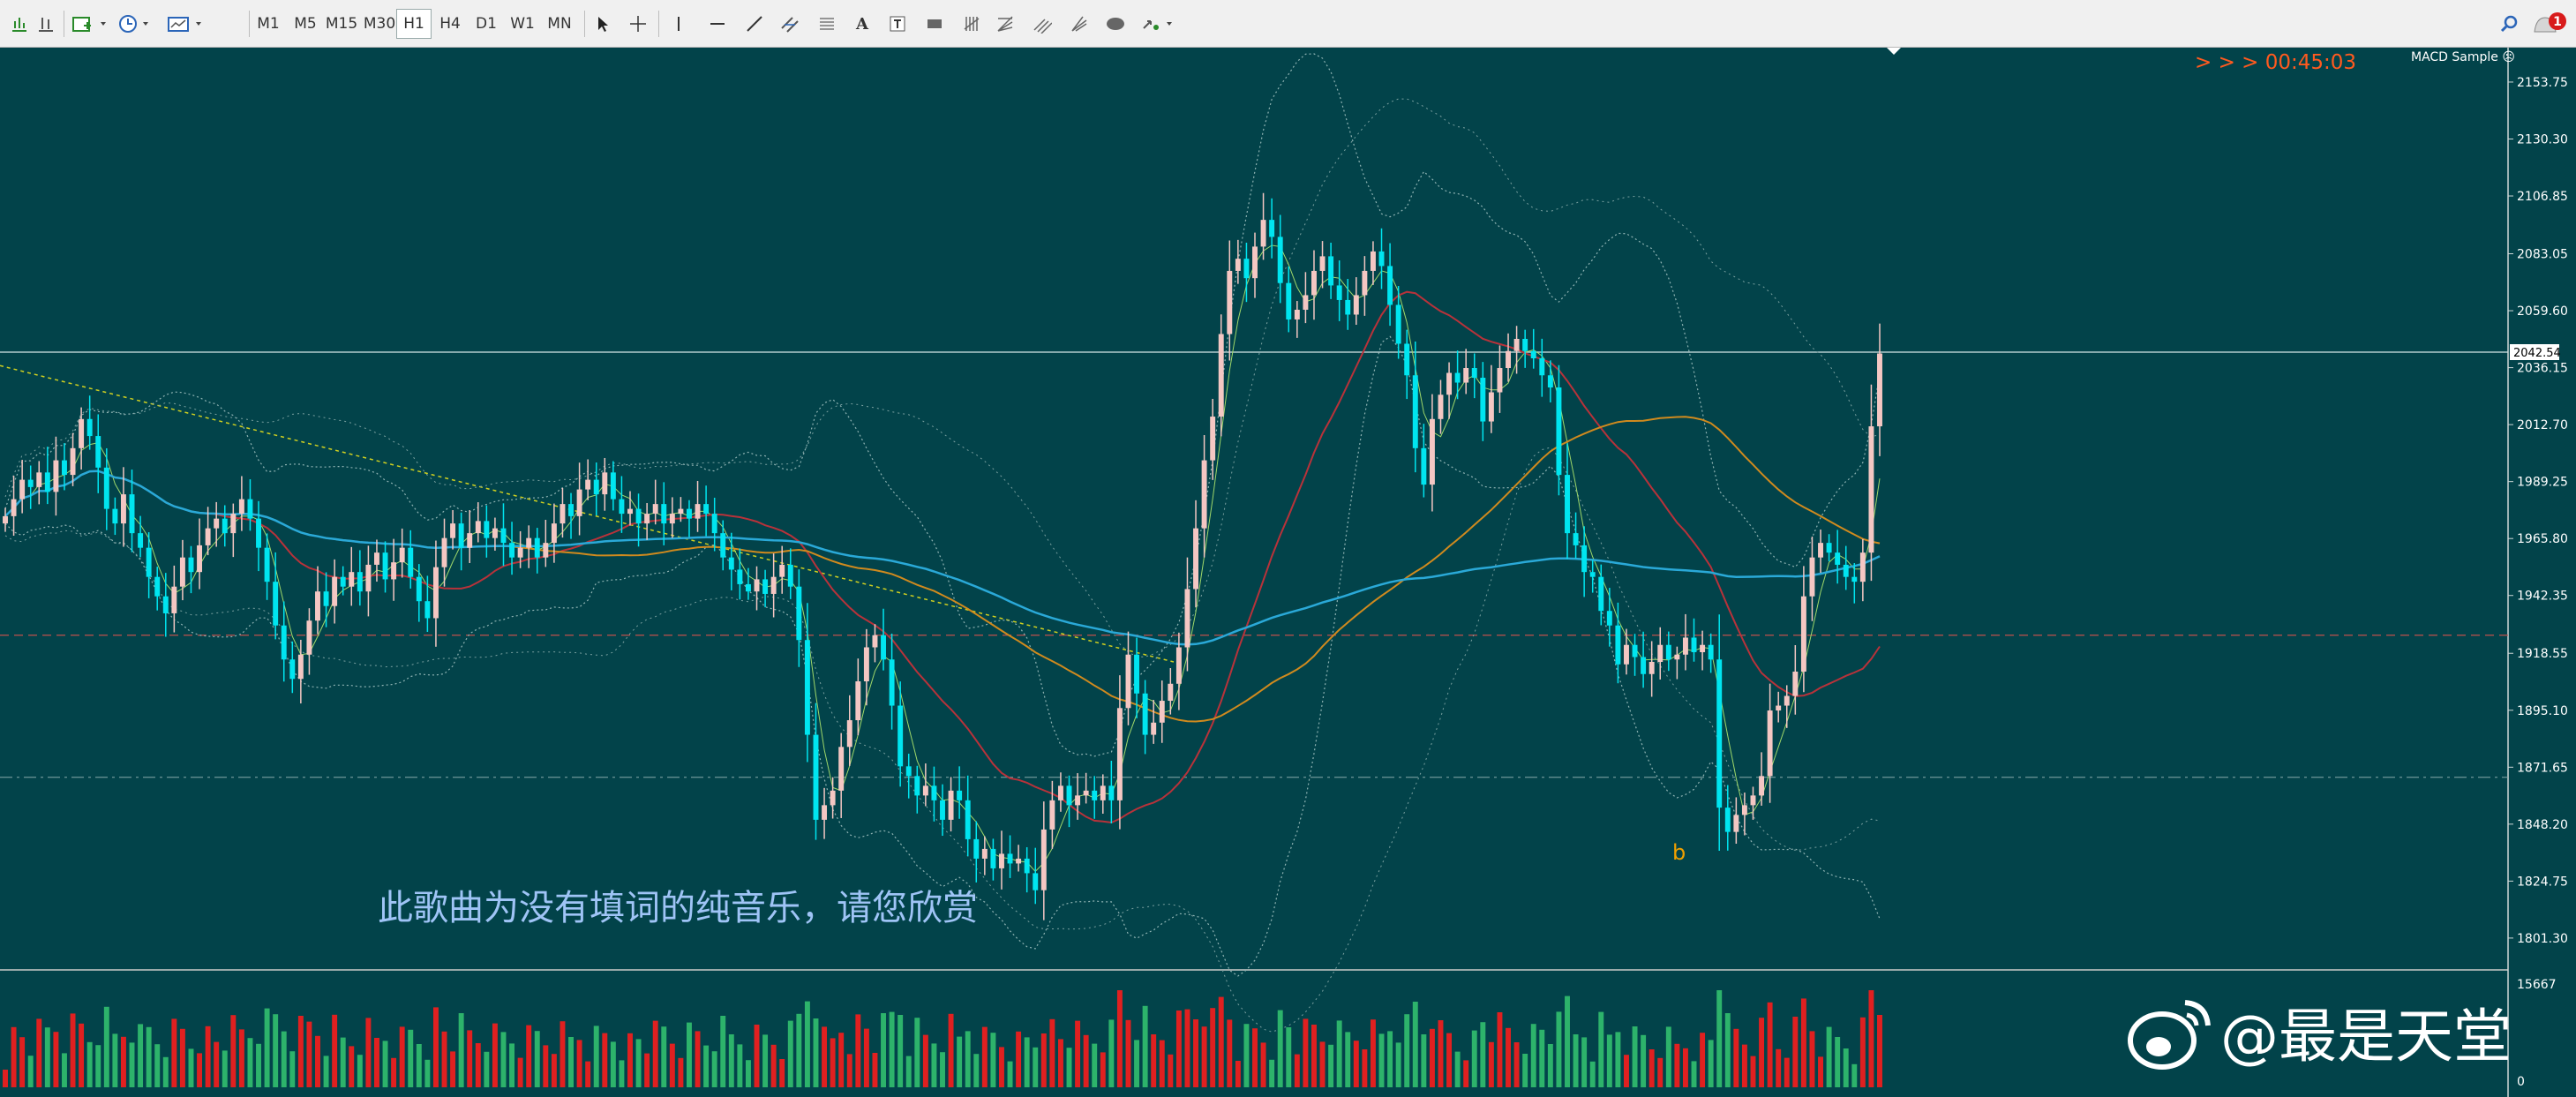 Image resolution: width=2576 pixels, height=1097 pixels. I want to click on price-tick-label: 1801.30, so click(2542, 939).